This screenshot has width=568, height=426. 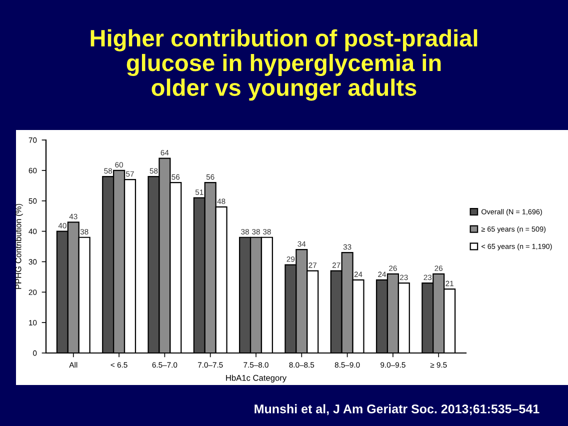 I want to click on text: Munshi et al, J Am Geriatr Soc. 2013;61:535–541, so click(x=397, y=410).